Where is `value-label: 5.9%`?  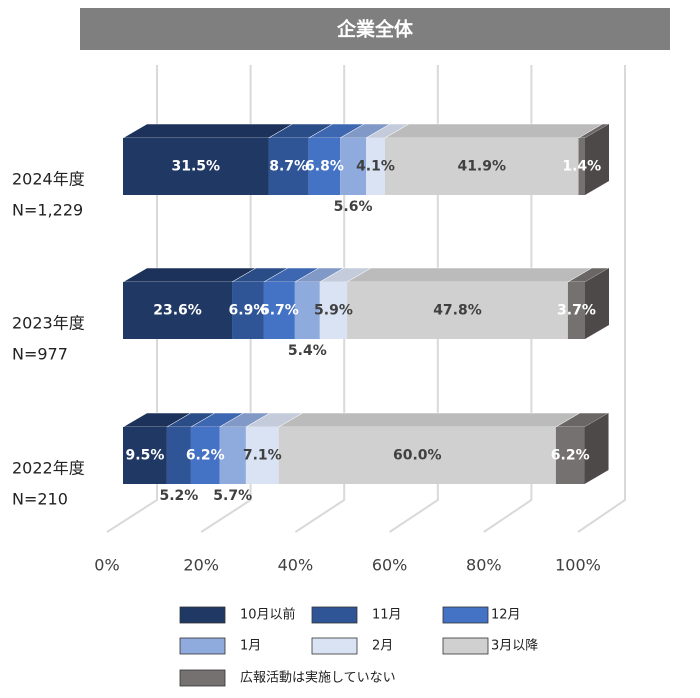
value-label: 5.9% is located at coordinates (333, 311).